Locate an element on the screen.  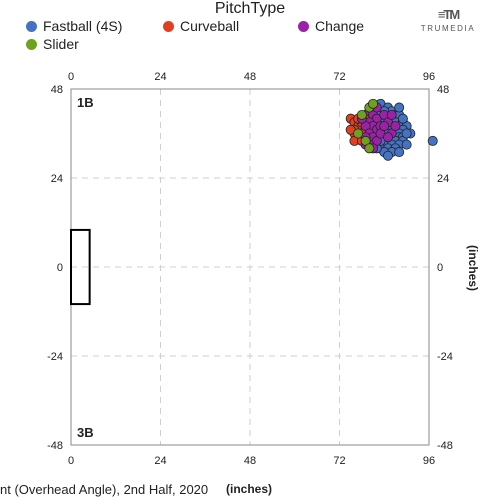
y-tick-label-left: 0 is located at coordinates (60, 268).